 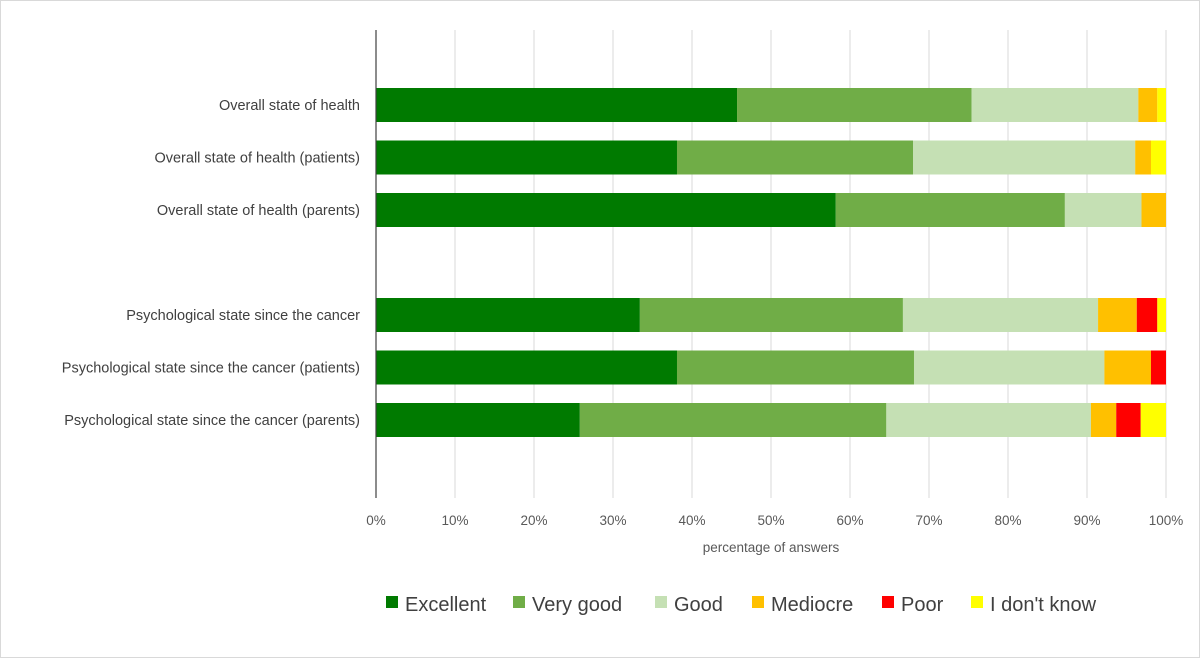 I want to click on category-label: Overall state of health (parents), so click(x=258, y=211).